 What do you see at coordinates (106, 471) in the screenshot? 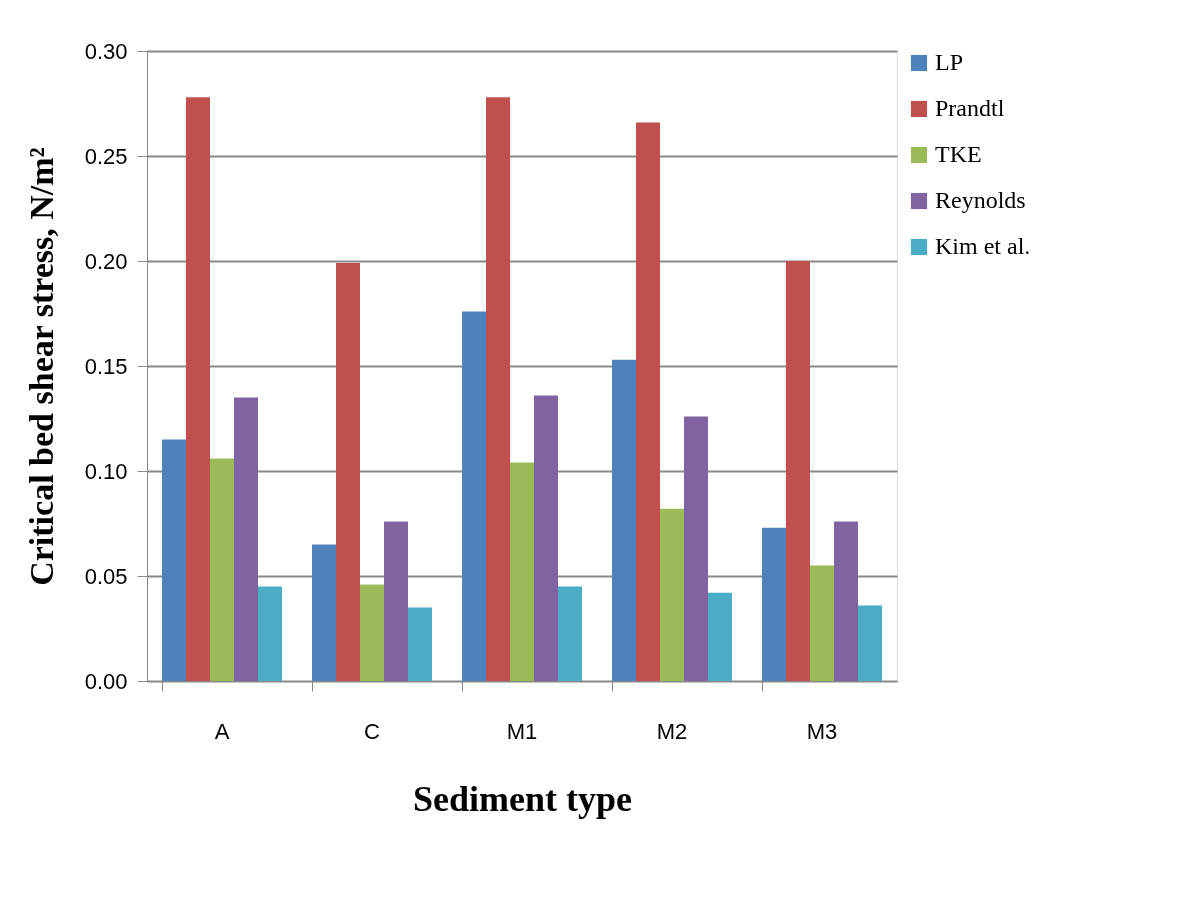
I see `y-tick-label: 0.10` at bounding box center [106, 471].